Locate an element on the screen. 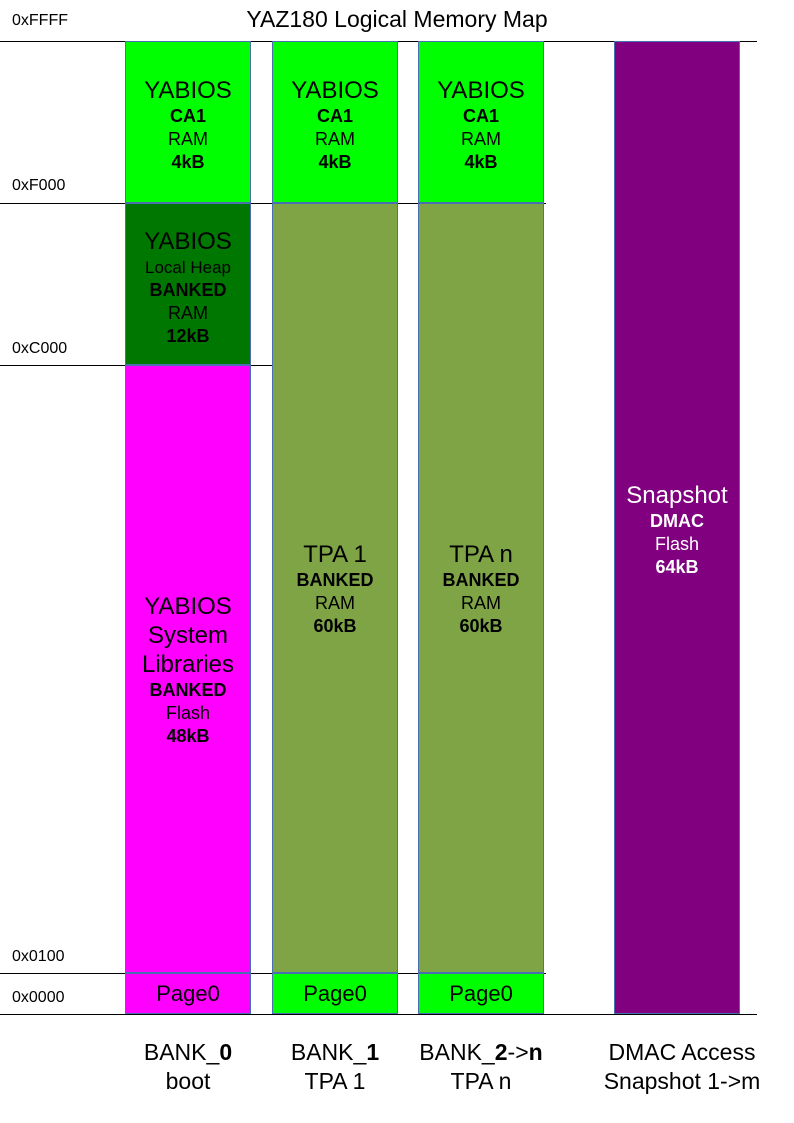 The width and height of the screenshot is (794, 1123). dmac-snapshot-block: Snapshot DMAC Flash 64kB is located at coordinates (677, 527).